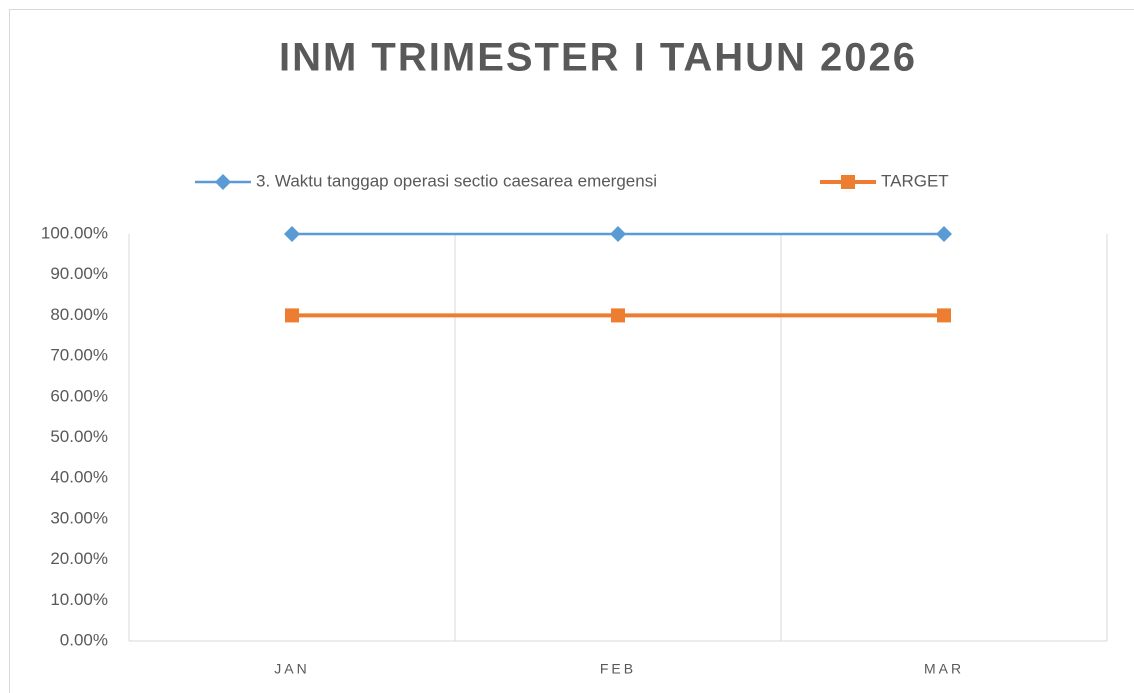  What do you see at coordinates (618, 669) in the screenshot?
I see `x-tick-label: FEB` at bounding box center [618, 669].